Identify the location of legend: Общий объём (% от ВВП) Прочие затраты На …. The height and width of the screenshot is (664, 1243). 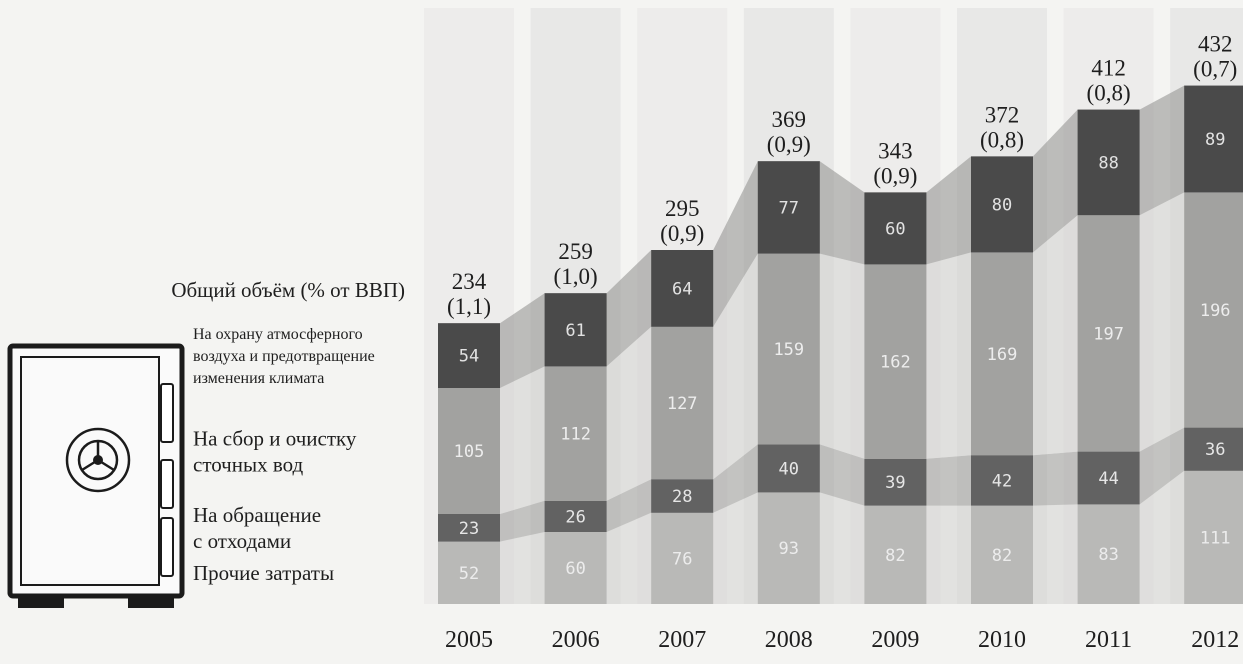
(288, 431).